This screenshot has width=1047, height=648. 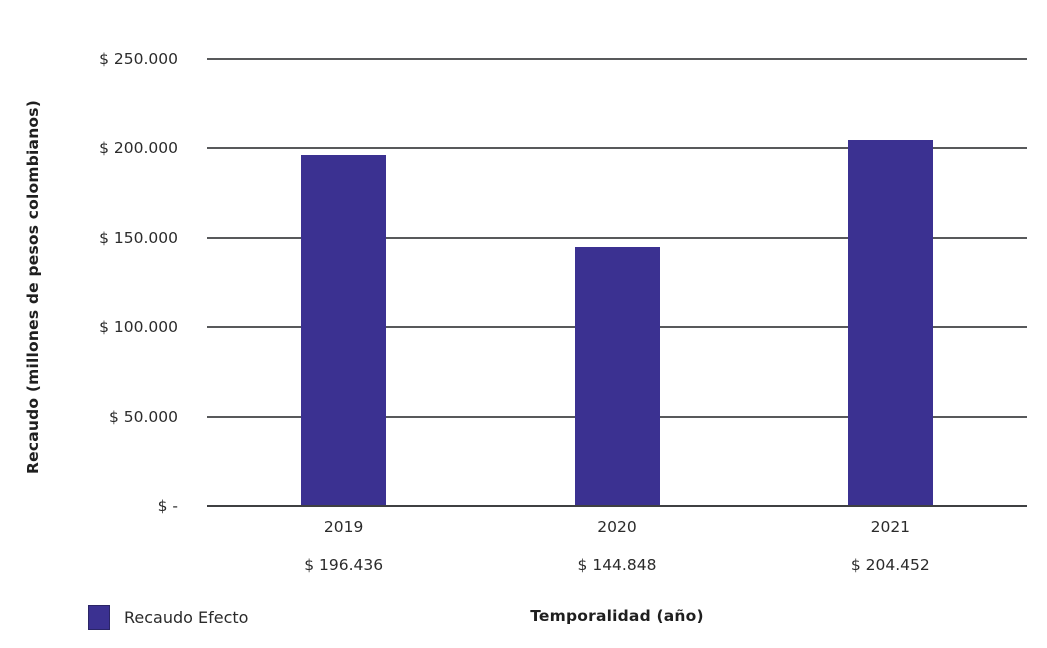 What do you see at coordinates (890, 565) in the screenshot?
I see `value-label: $ 204.452` at bounding box center [890, 565].